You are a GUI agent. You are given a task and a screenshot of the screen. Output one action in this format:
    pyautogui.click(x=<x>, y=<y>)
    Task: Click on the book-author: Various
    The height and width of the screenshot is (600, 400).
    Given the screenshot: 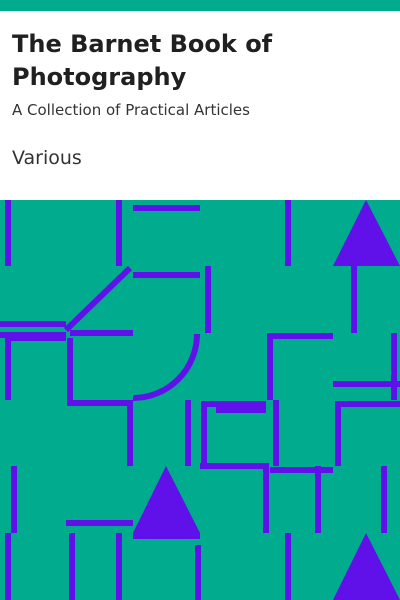 What is the action you would take?
    pyautogui.click(x=47, y=158)
    